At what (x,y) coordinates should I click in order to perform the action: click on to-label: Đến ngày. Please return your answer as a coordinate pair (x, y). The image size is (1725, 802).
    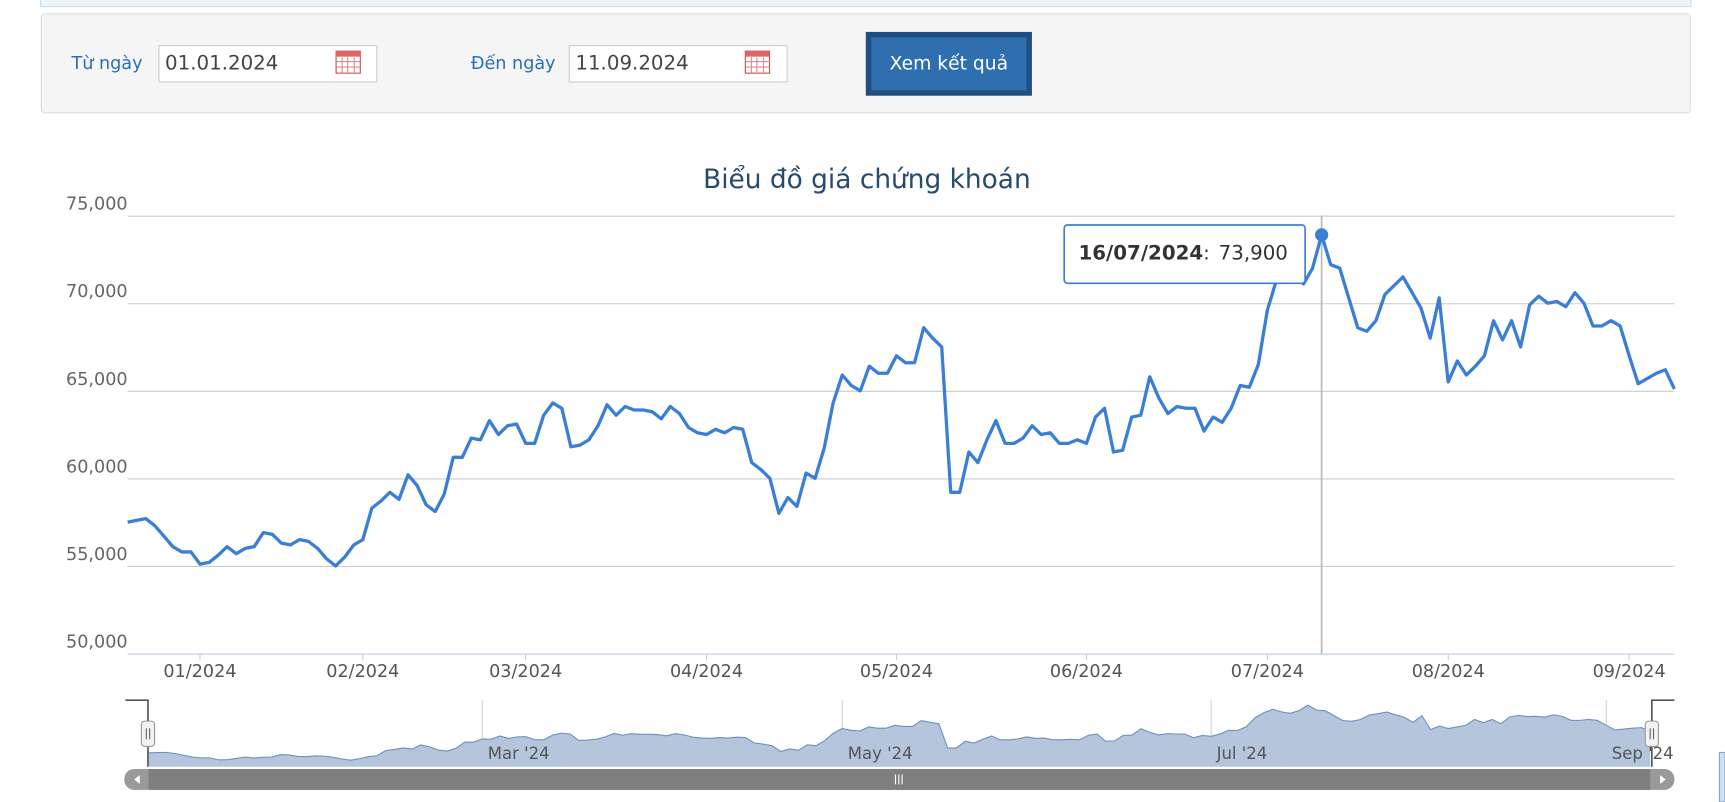
    Looking at the image, I should click on (513, 63).